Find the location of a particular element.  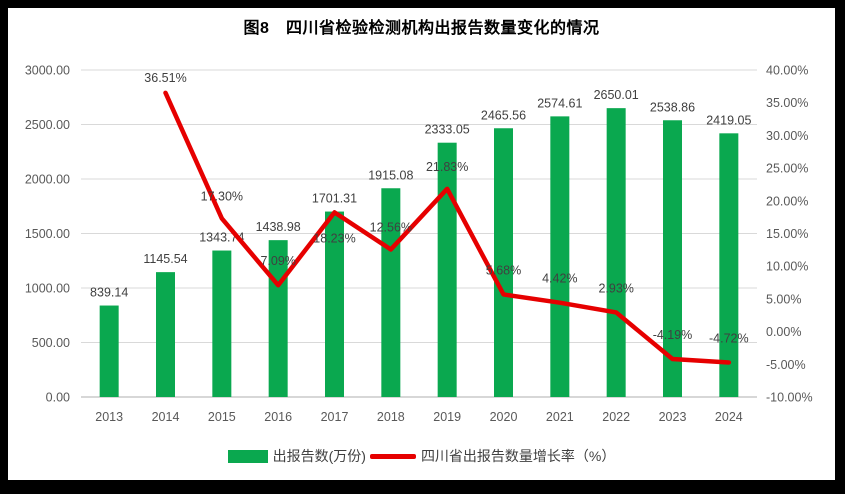

growth-value-label: 5.68% is located at coordinates (503, 270).